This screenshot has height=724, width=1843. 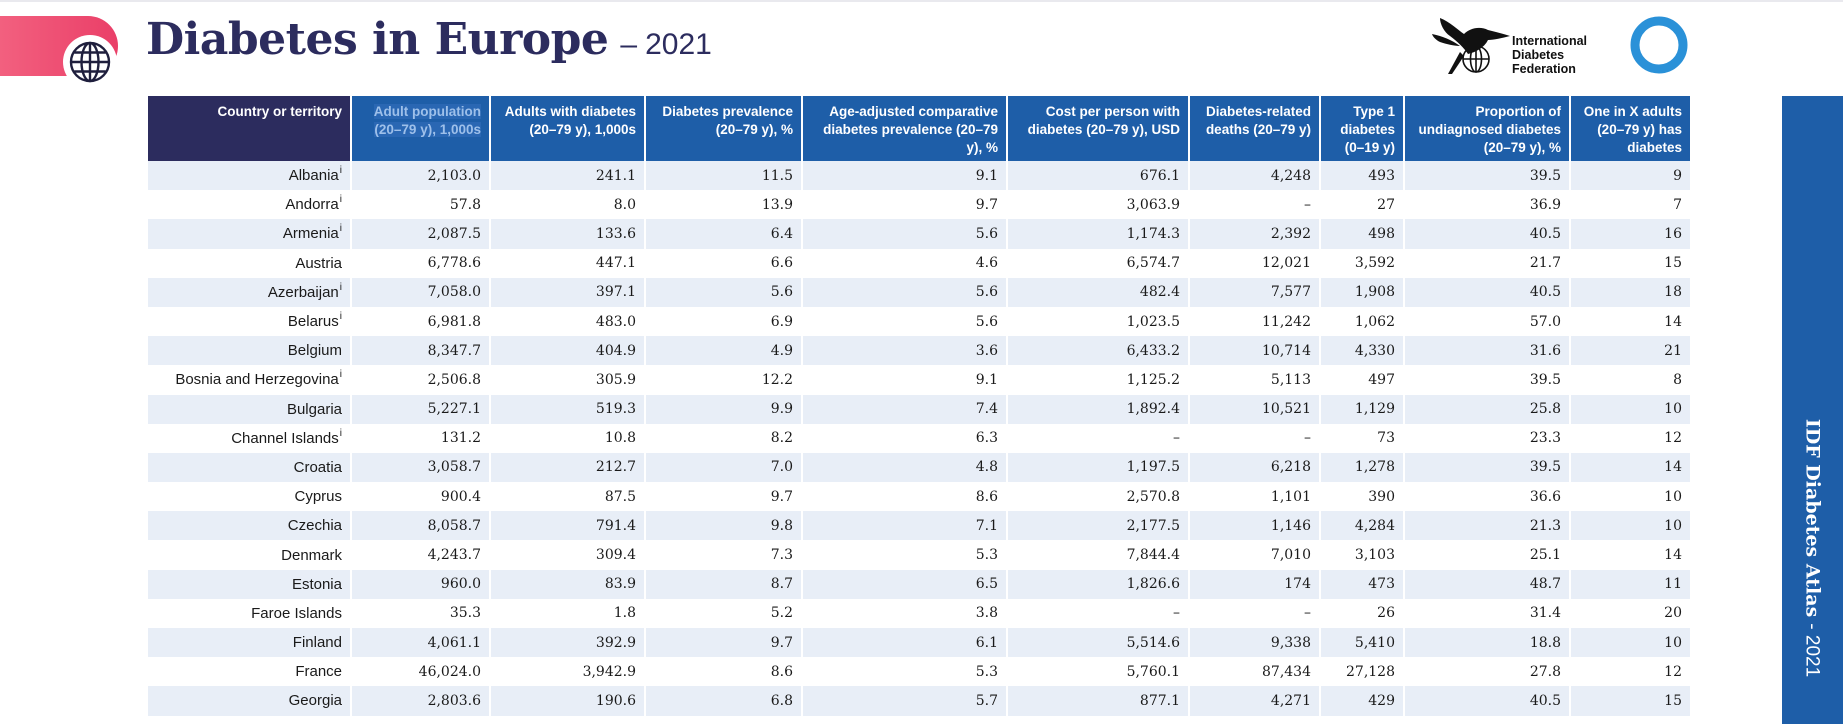 I want to click on table-row: Andorrai 57.8 8.0 13.9 9.7 3,063.9–27 36.9 7, so click(x=919, y=205).